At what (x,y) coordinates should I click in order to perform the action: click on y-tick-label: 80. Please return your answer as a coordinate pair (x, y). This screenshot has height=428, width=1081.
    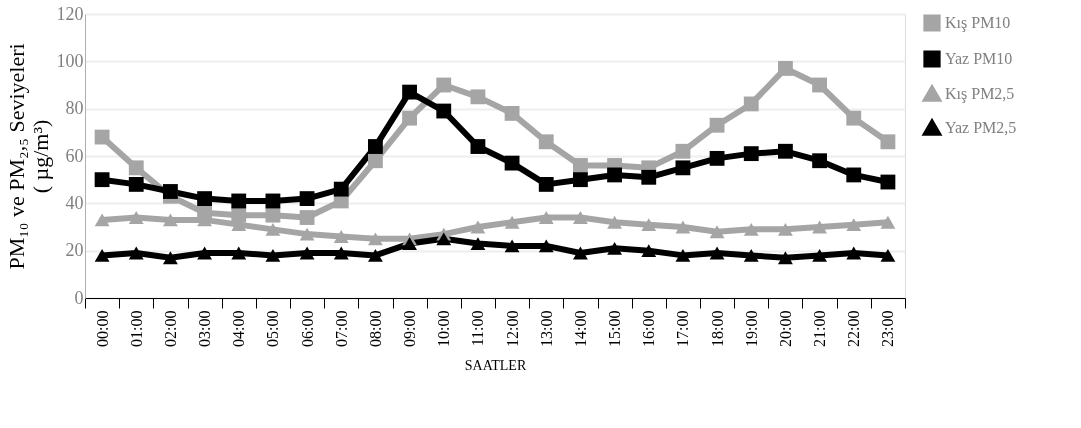
    Looking at the image, I should click on (74, 108).